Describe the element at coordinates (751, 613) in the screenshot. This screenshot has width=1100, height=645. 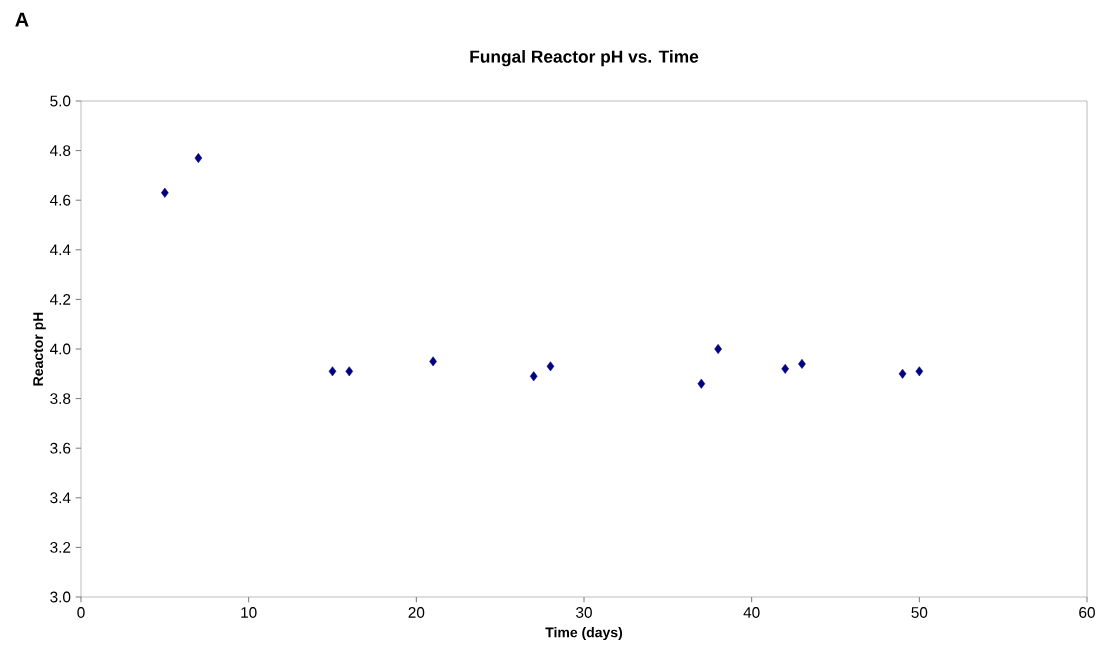
I see `x-tick-label: 40` at that location.